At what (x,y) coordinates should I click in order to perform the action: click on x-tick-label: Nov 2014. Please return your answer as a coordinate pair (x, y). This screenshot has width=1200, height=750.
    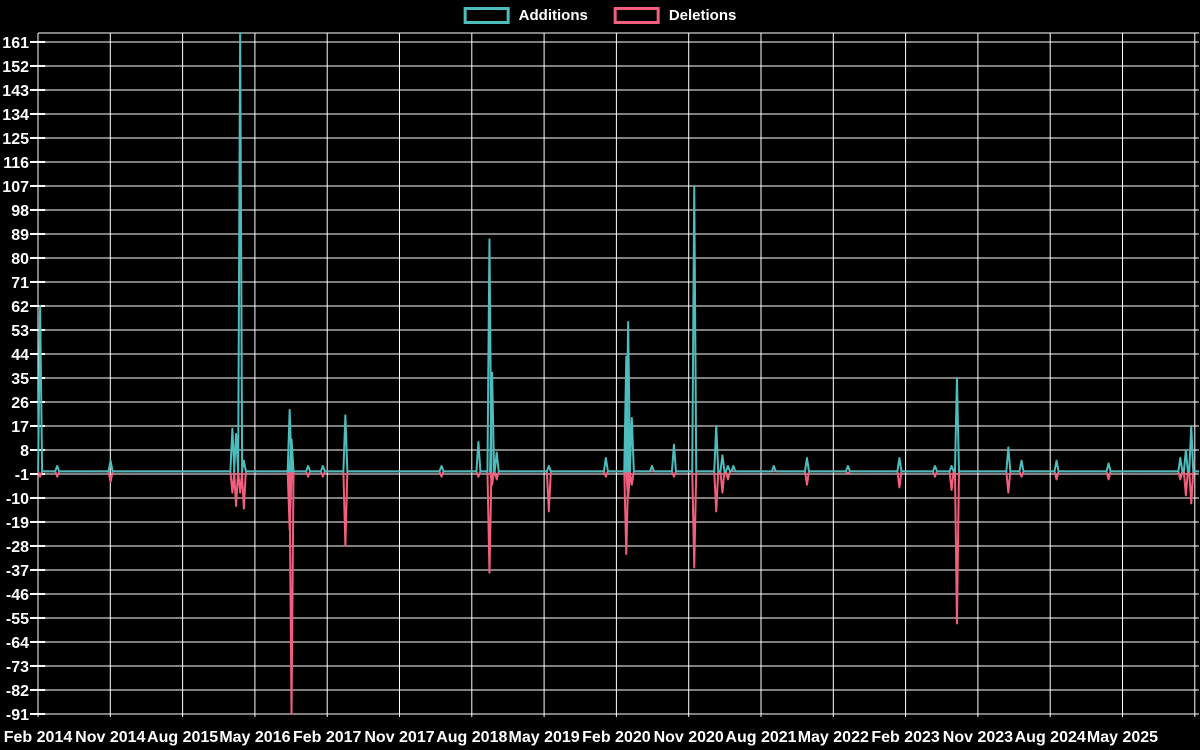
    Looking at the image, I should click on (110, 737).